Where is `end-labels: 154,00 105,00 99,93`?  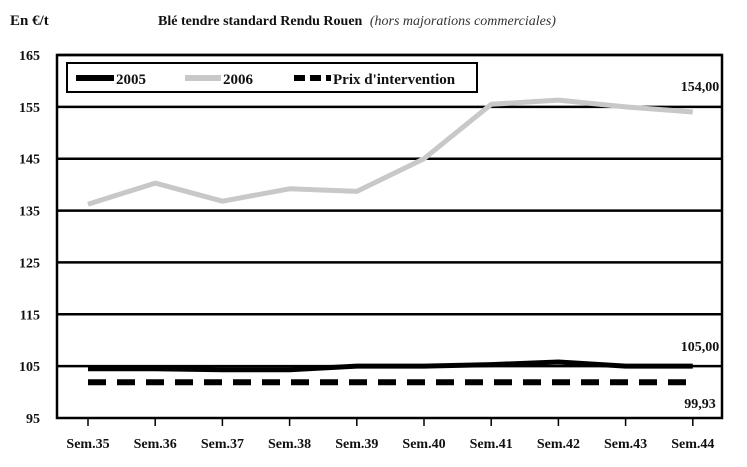 end-labels: 154,00 105,00 99,93 is located at coordinates (700, 246).